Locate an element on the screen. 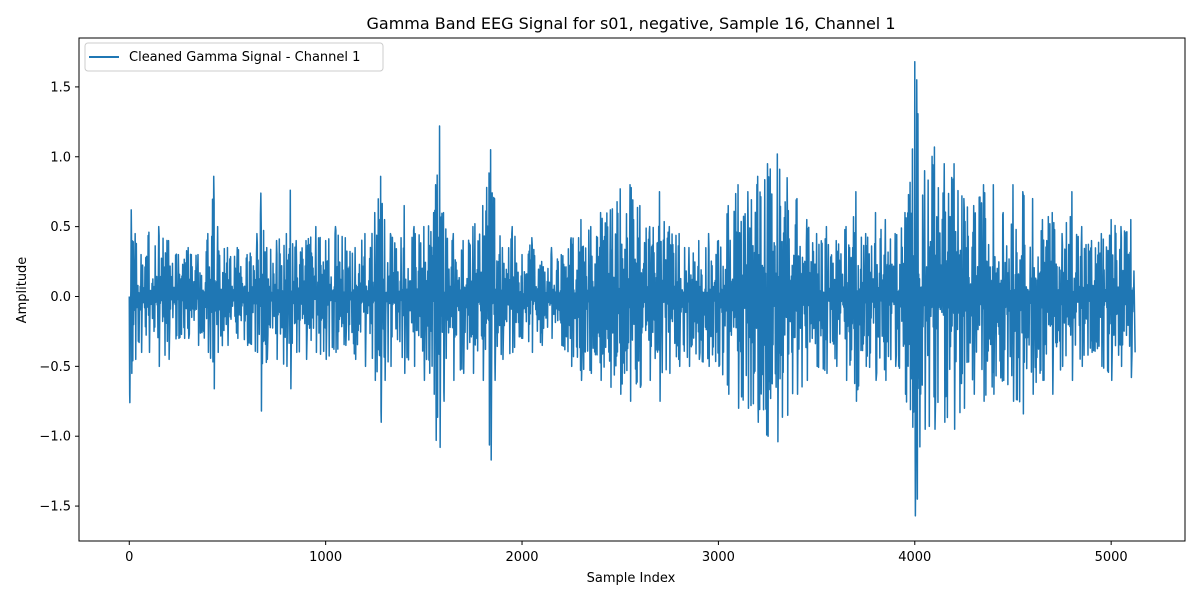 The image size is (1200, 600). y-tick-label: −1.0 is located at coordinates (55, 437).